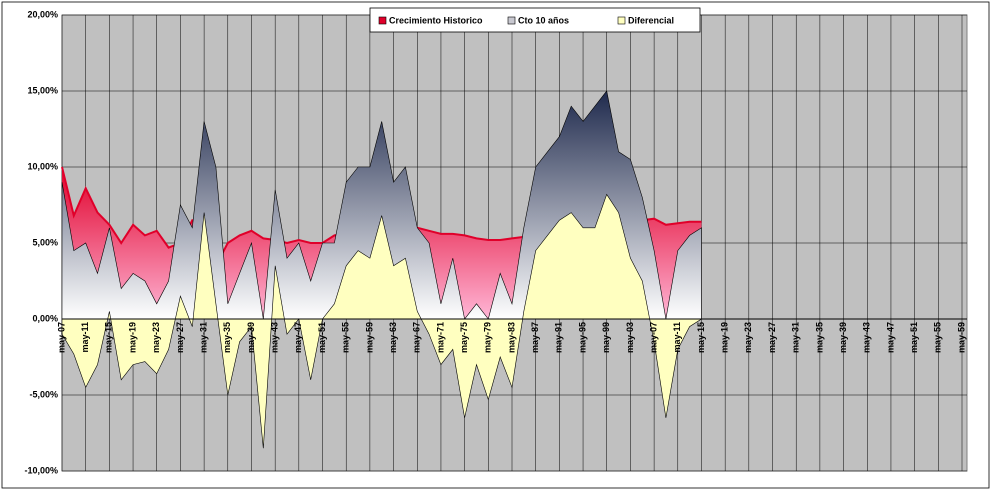 The height and width of the screenshot is (491, 992). What do you see at coordinates (42, 90) in the screenshot?
I see `y-tick-label: 15,00%` at bounding box center [42, 90].